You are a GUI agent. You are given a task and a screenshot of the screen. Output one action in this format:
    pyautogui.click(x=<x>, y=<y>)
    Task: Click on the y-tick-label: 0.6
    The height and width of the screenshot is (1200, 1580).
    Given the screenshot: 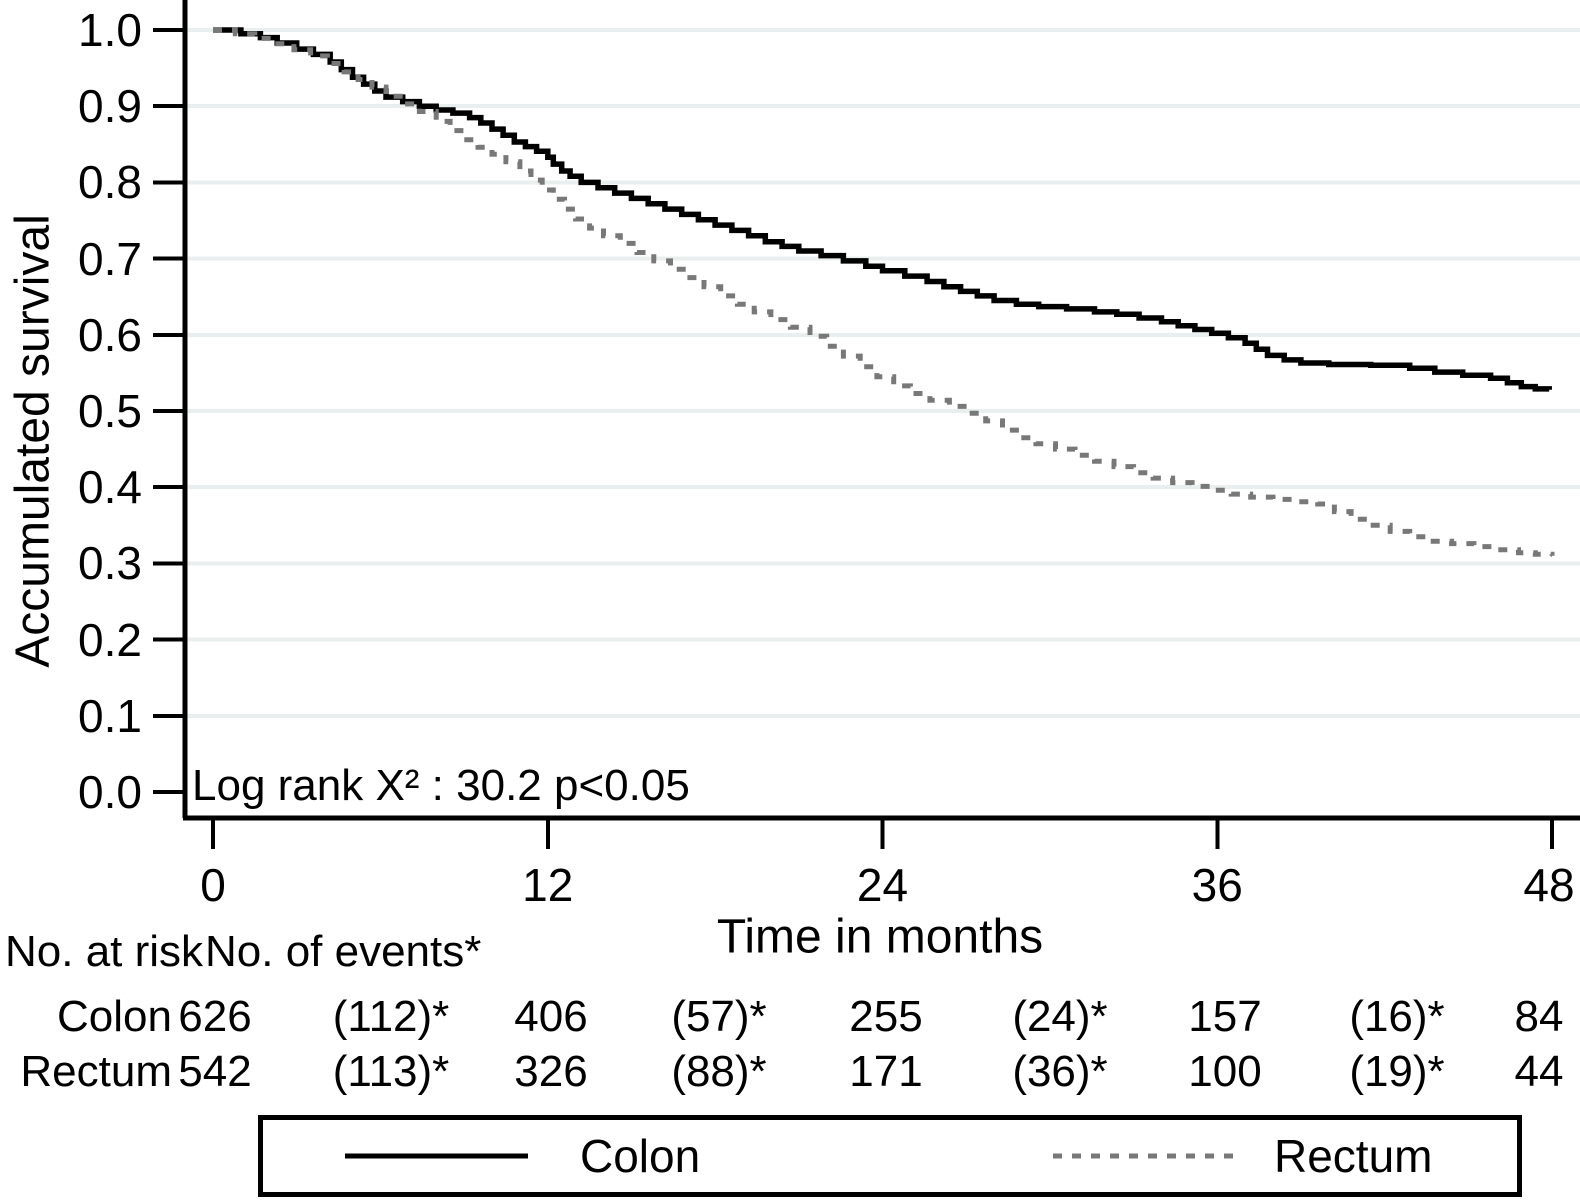 What is the action you would take?
    pyautogui.click(x=110, y=334)
    